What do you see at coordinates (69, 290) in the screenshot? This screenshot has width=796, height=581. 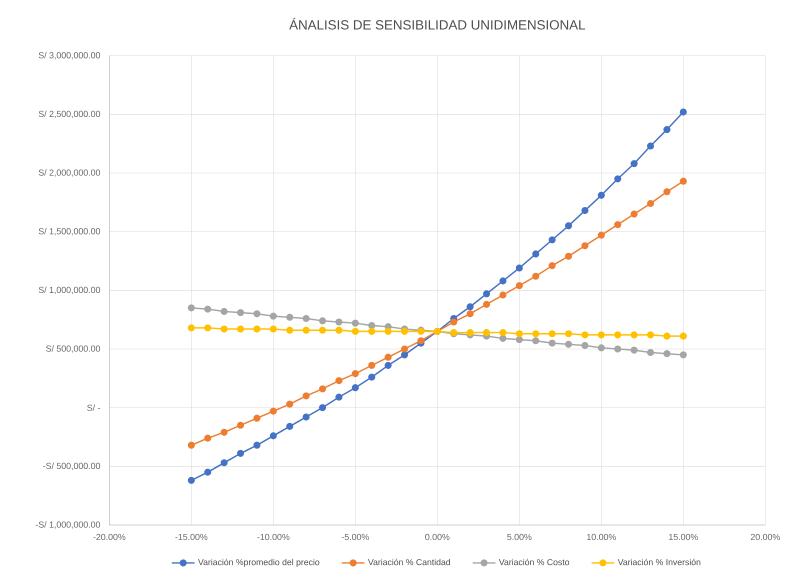 I see `y-tick-label: S/ 1,000,000.00` at bounding box center [69, 290].